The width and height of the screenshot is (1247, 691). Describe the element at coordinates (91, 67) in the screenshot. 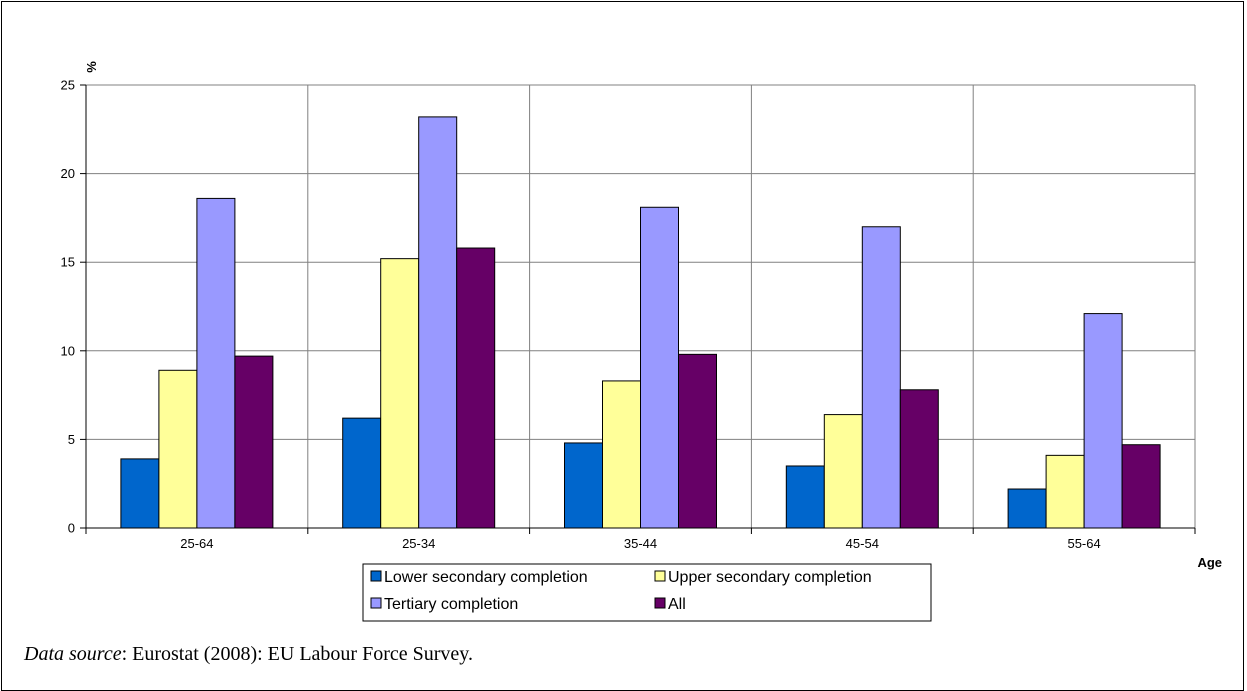

I see `y-axis-label: %` at that location.